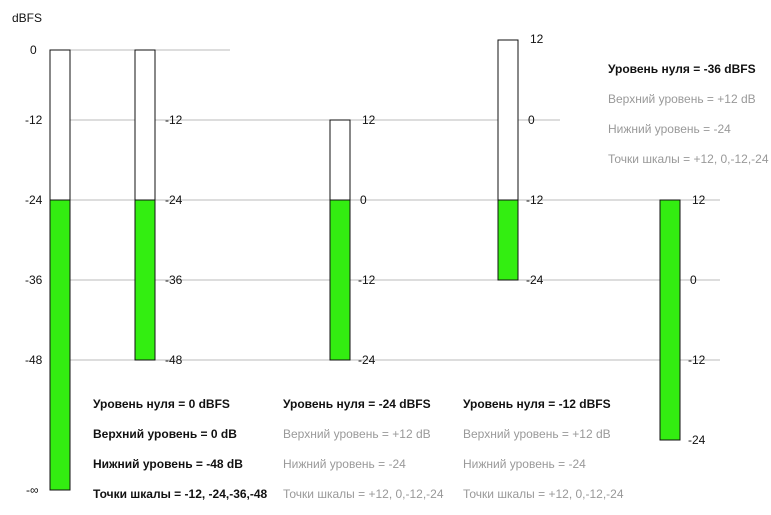  I want to click on meter-1-lower-level: Нижний уровень = -48 dB, so click(168, 464).